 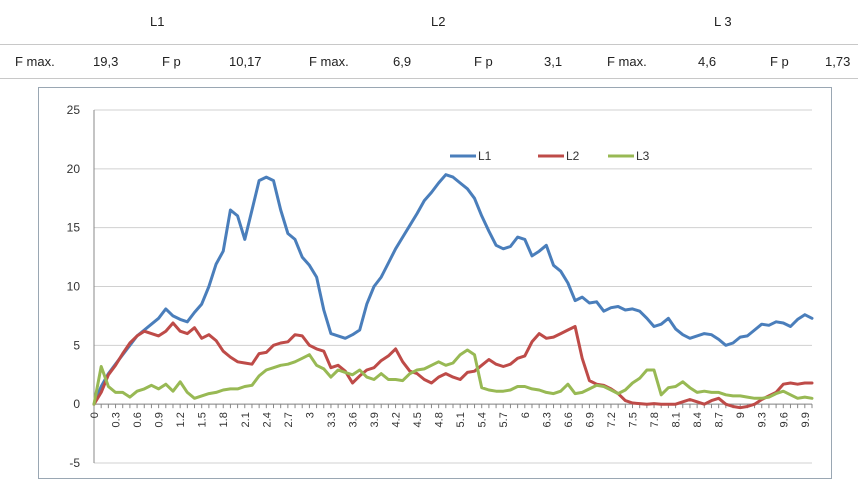 What do you see at coordinates (138, 419) in the screenshot?
I see `x-tick-label: 0.6` at bounding box center [138, 419].